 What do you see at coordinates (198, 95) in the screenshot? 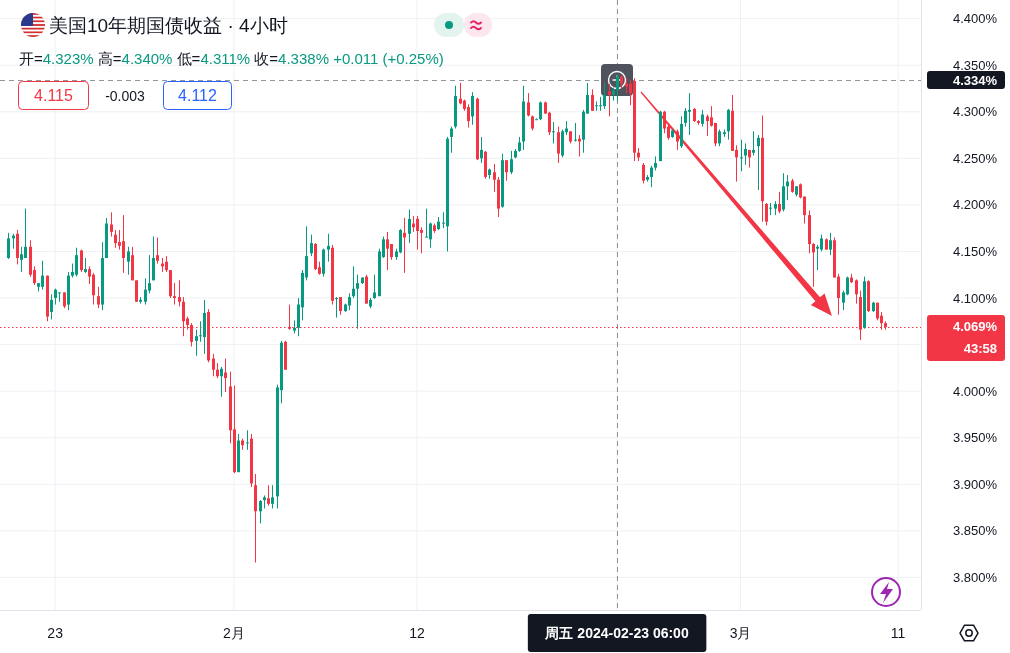
I see `annotation: 4.112` at bounding box center [198, 95].